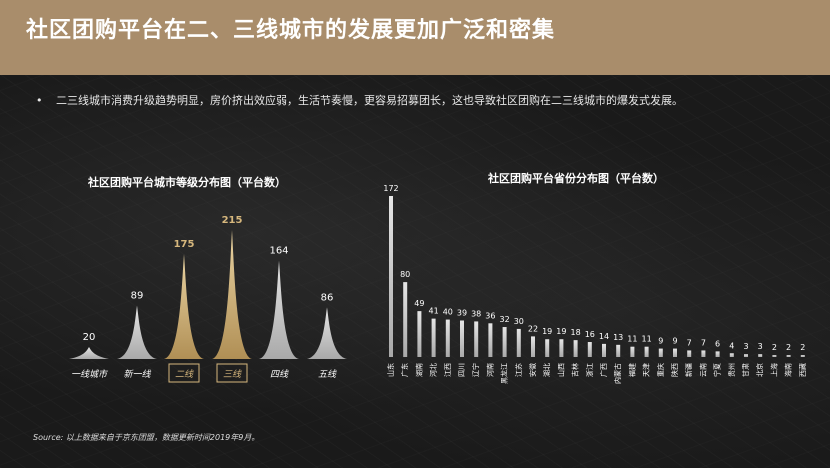  What do you see at coordinates (731, 370) in the screenshot?
I see `province-category-label: 贵州` at bounding box center [731, 370].